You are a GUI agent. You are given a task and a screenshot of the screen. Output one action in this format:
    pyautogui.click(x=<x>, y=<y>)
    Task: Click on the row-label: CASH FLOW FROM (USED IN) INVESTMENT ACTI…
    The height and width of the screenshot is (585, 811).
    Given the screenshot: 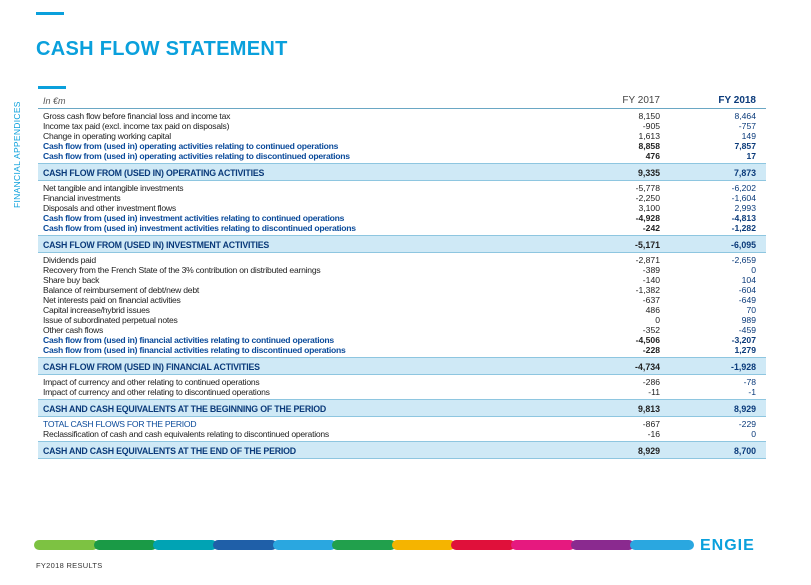 What is the action you would take?
    pyautogui.click(x=156, y=245)
    